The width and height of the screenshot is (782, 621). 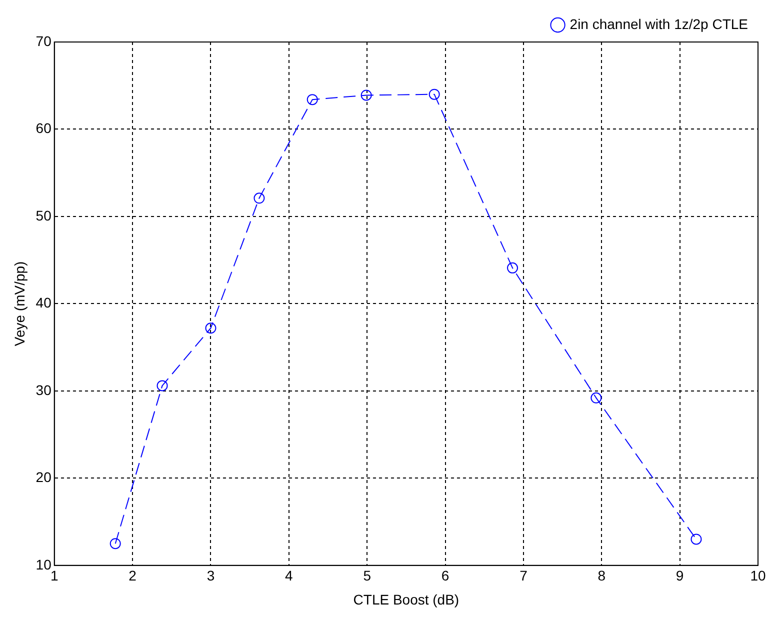 I want to click on x-tick-label: 2, so click(x=132, y=576).